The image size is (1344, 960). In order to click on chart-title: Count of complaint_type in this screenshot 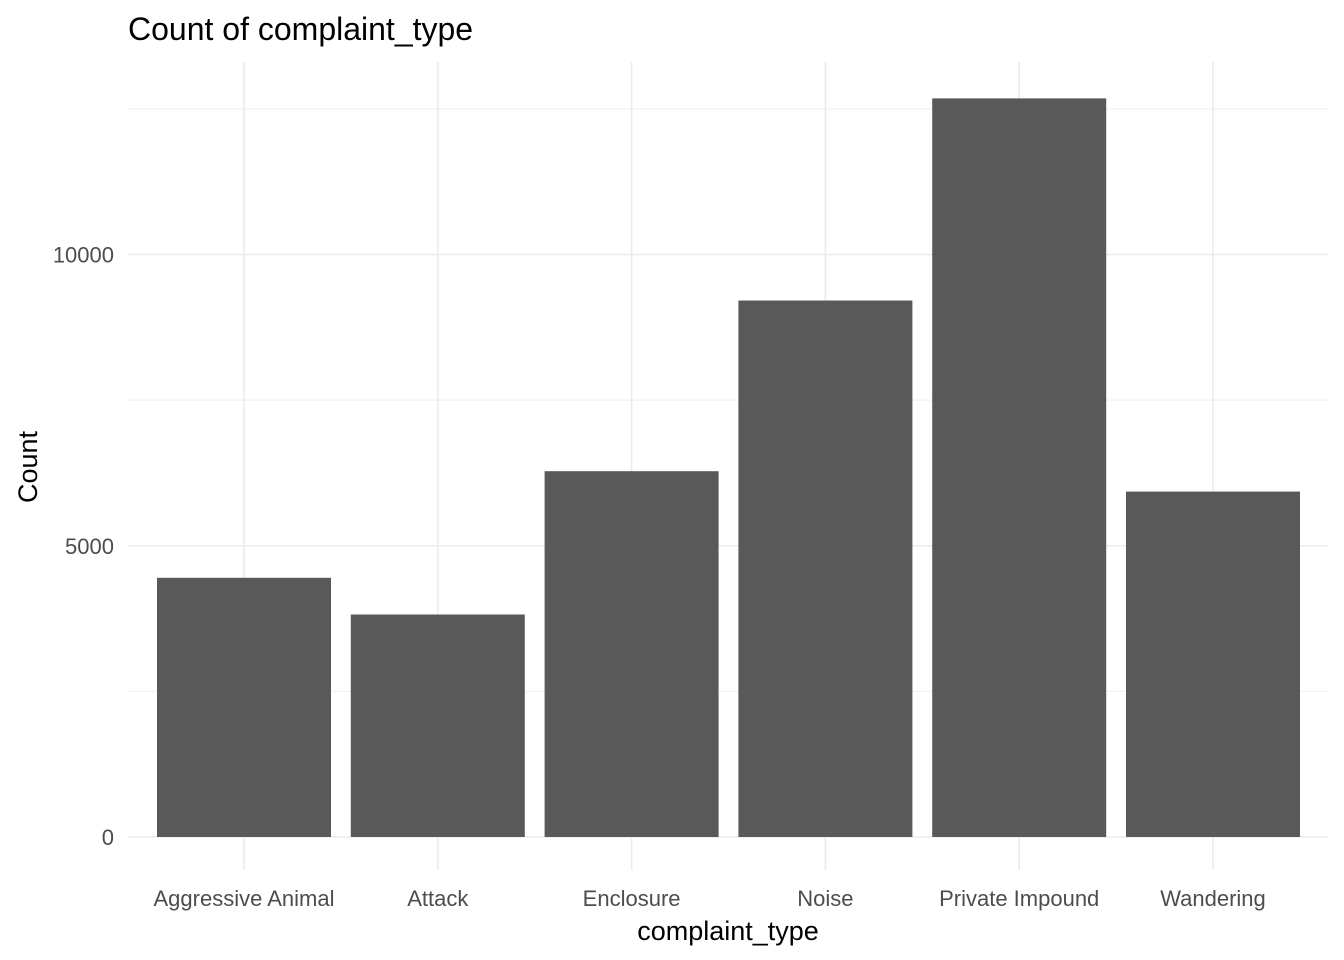, I will do `click(300, 29)`.